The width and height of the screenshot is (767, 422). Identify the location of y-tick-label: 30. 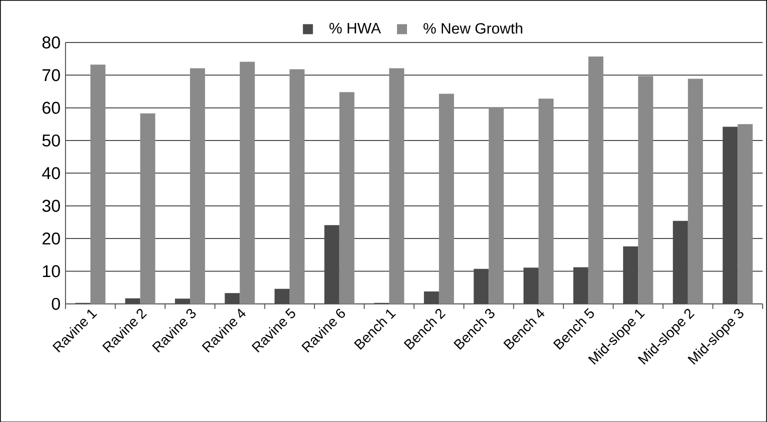
(51, 206).